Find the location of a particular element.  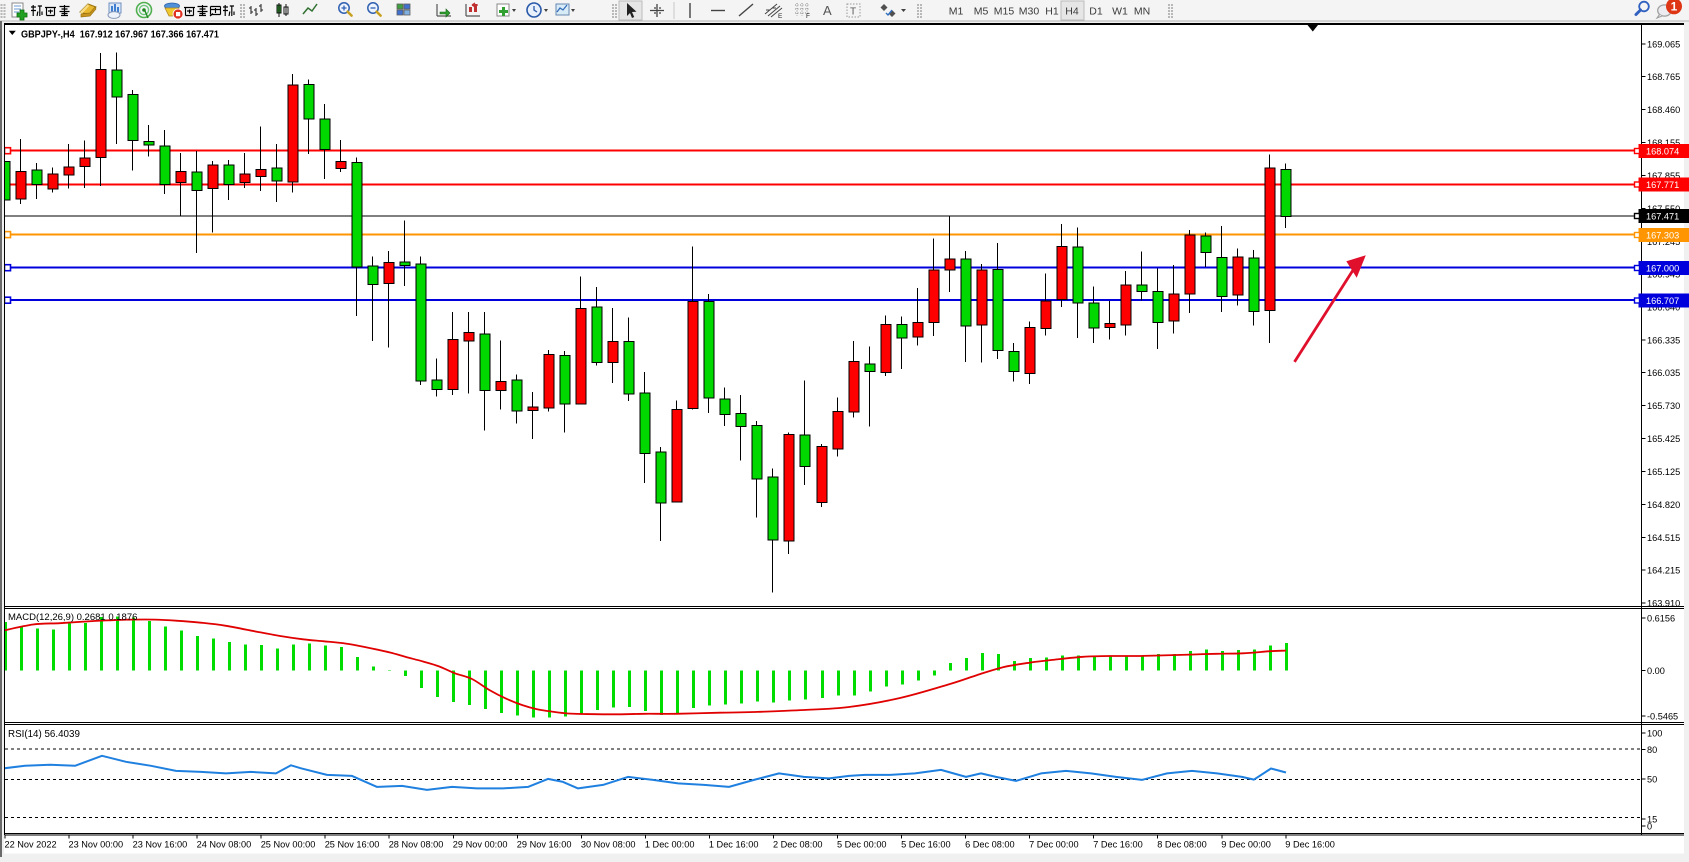

svg-text: 29 Nov 00:00 is located at coordinates (480, 845).